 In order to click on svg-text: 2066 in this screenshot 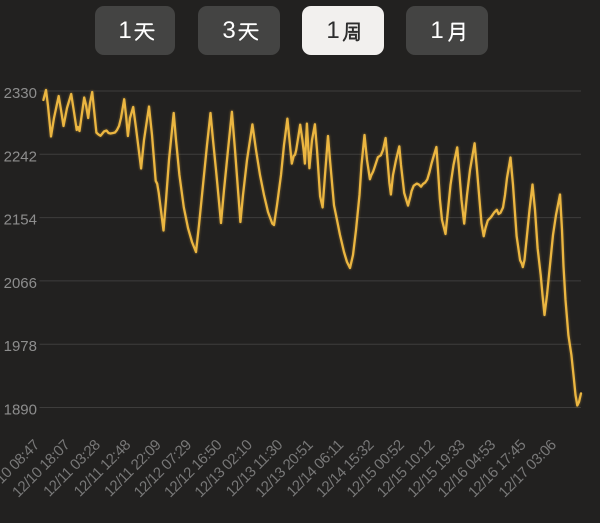, I will do `click(20, 283)`.